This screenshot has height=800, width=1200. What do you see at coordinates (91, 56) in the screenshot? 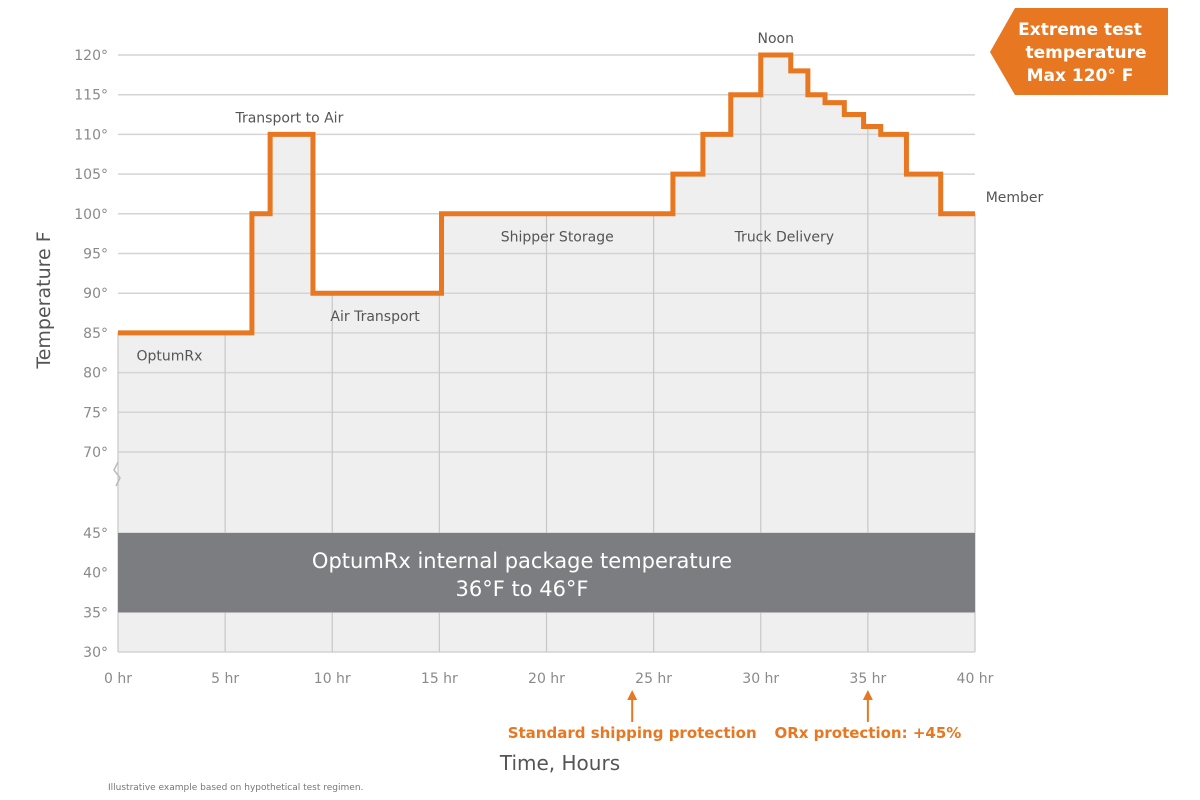
I see `y-tick-label: 120°` at bounding box center [91, 56].